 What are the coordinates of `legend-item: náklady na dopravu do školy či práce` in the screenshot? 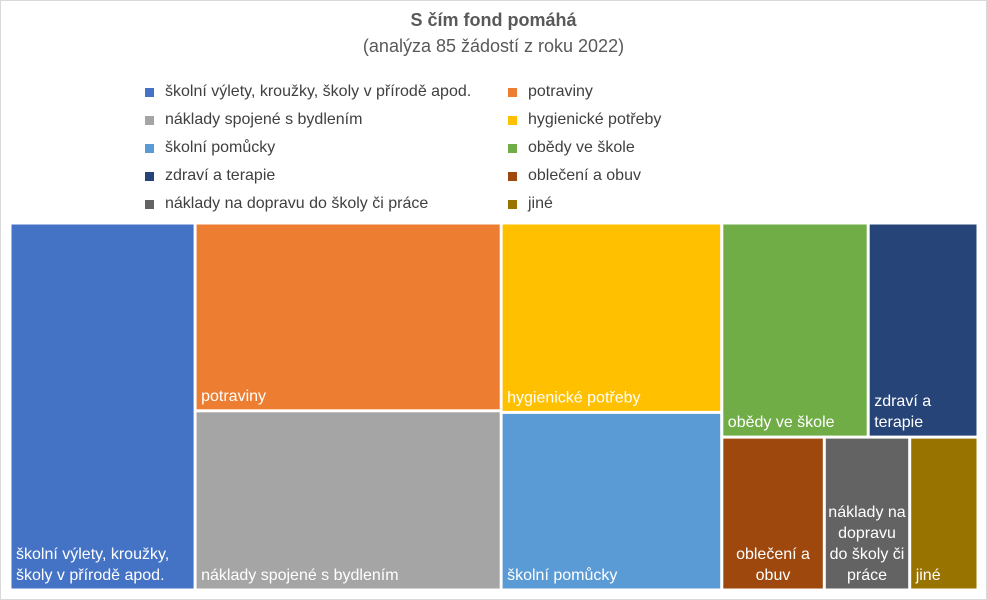 It's located at (326, 204).